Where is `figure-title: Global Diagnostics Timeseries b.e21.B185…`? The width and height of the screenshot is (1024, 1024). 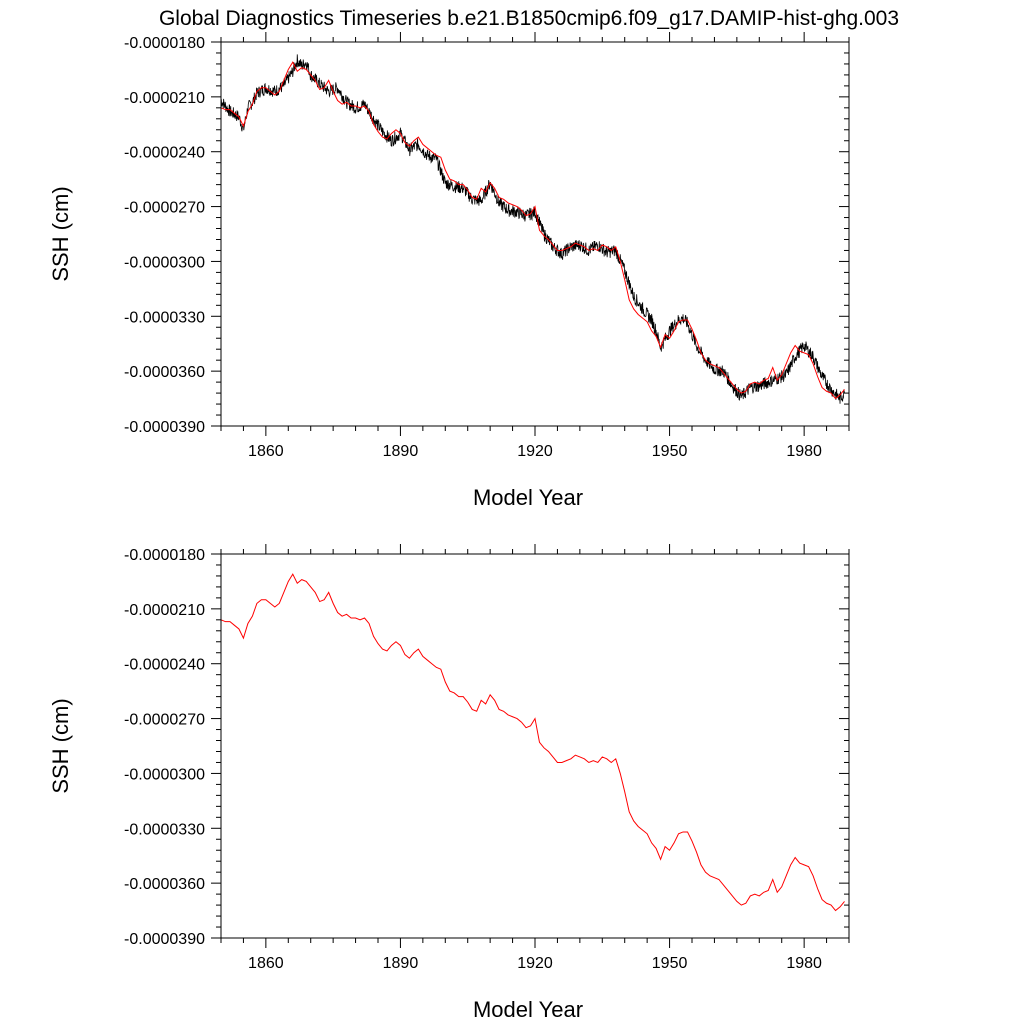 figure-title: Global Diagnostics Timeseries b.e21.B185… is located at coordinates (529, 18).